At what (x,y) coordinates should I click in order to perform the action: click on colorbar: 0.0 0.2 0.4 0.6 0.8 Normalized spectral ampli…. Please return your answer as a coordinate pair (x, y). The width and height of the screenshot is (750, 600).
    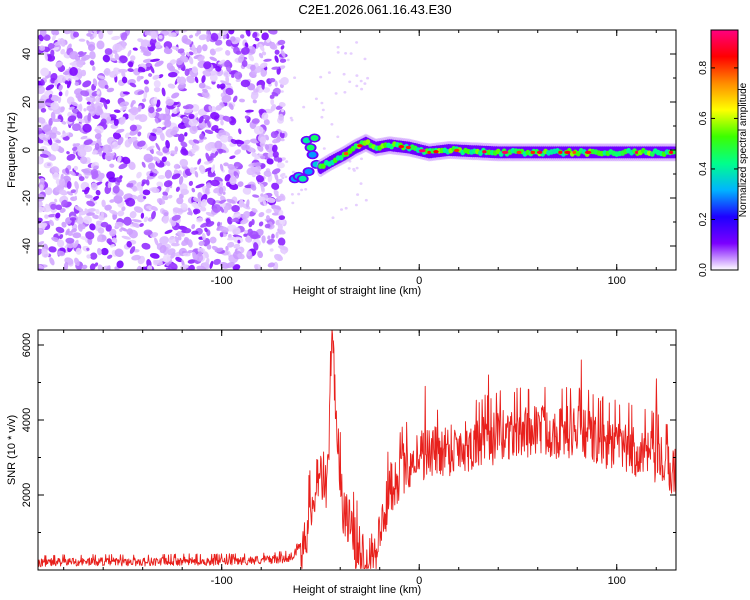
    Looking at the image, I should click on (723, 153).